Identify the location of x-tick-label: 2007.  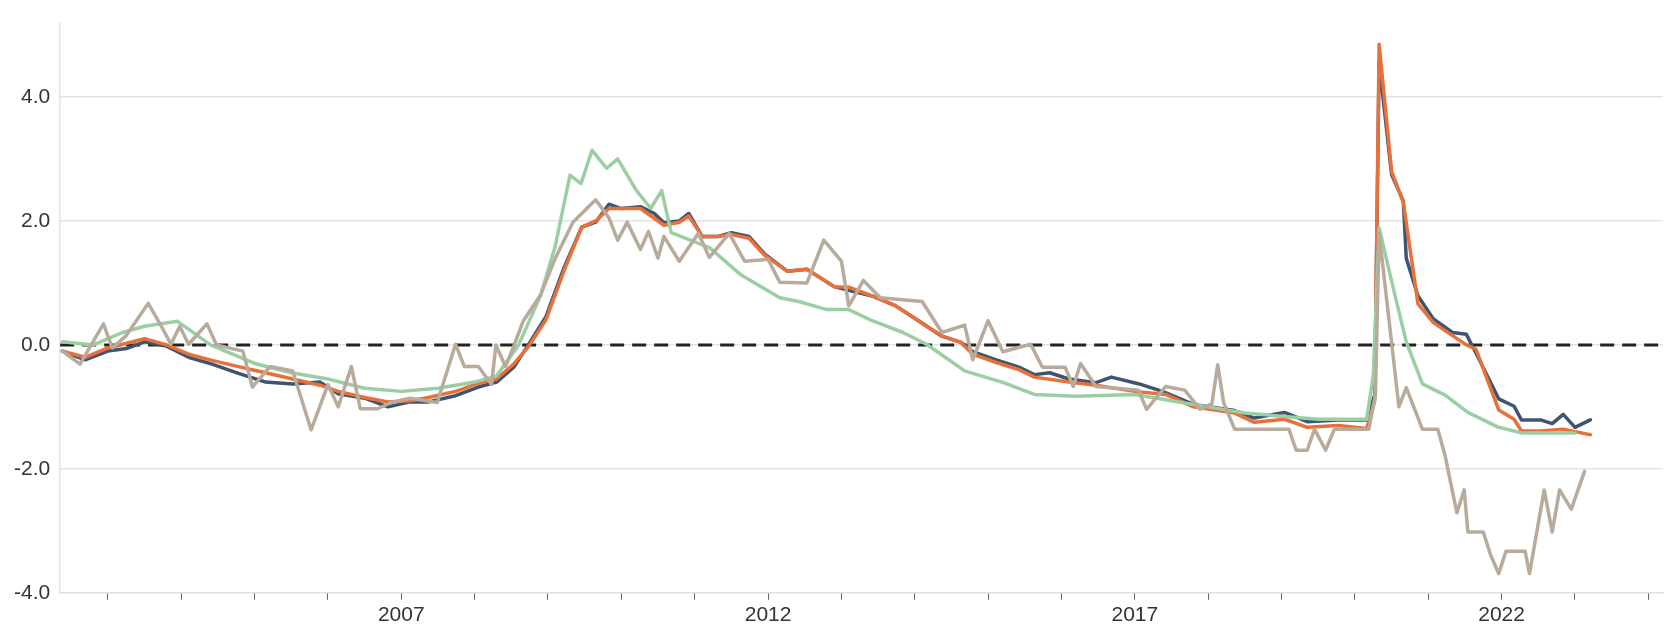
(401, 614).